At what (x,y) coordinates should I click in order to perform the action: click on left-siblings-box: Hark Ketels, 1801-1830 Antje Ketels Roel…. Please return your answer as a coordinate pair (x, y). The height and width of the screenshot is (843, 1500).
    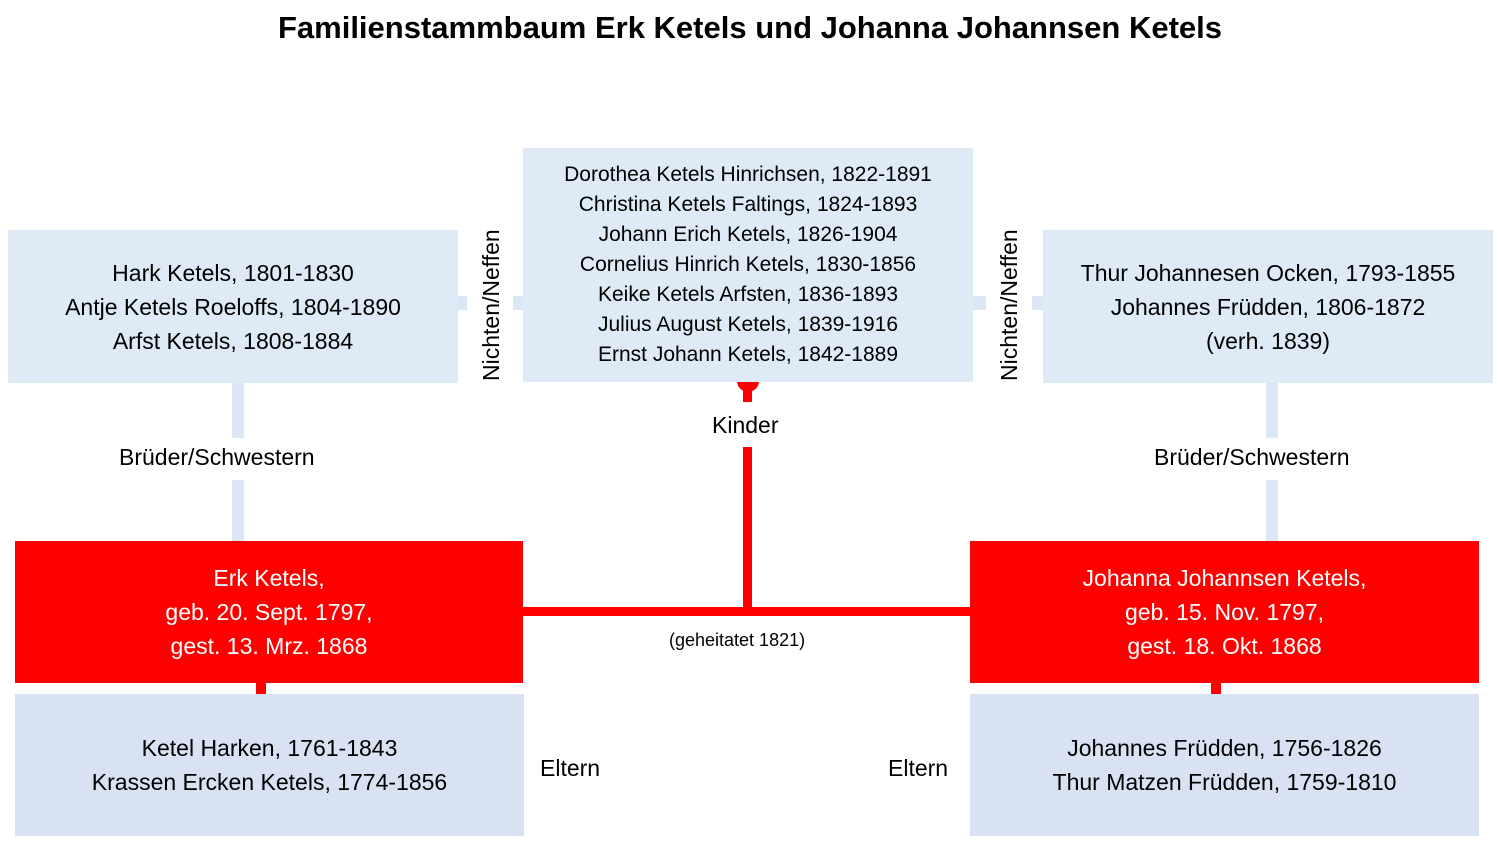
    Looking at the image, I should click on (233, 306).